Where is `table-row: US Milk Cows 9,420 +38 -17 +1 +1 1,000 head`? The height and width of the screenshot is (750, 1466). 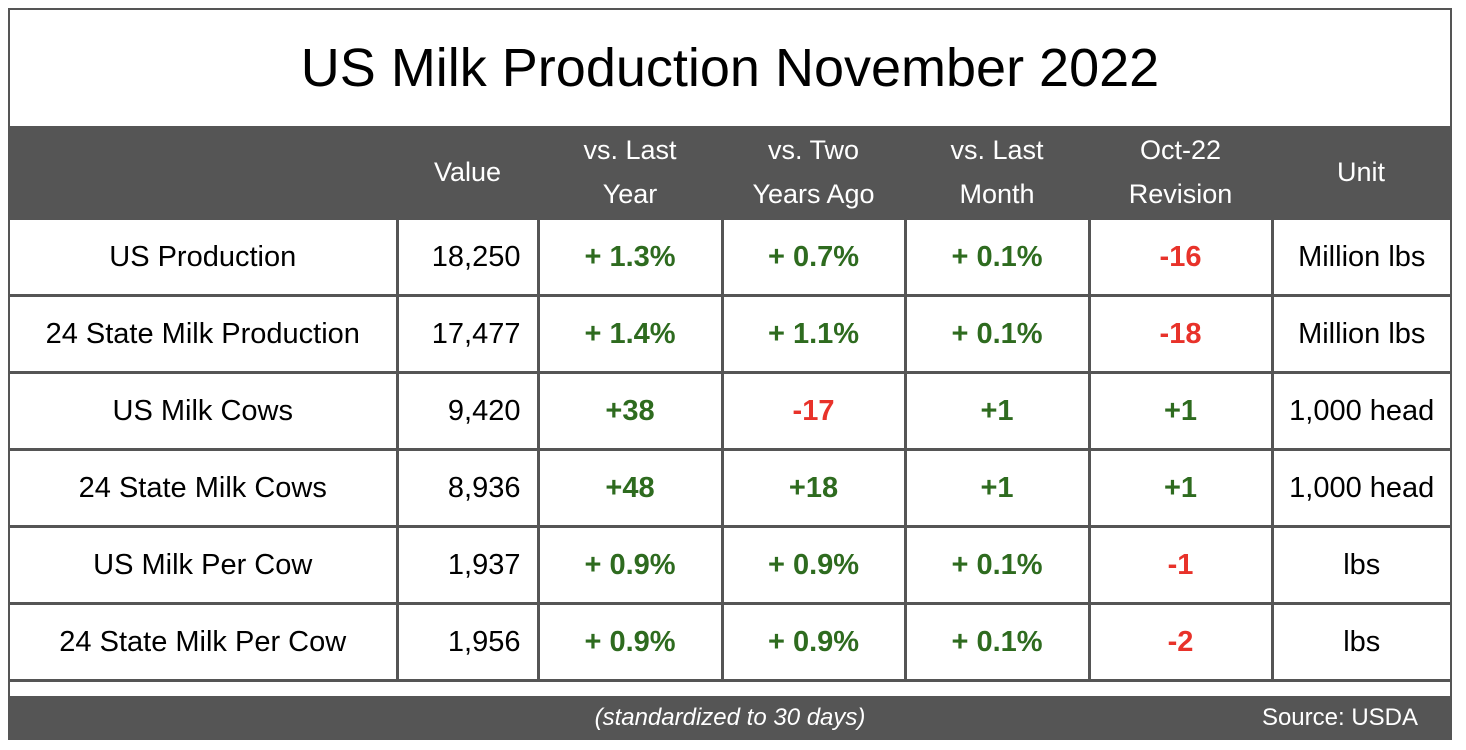 table-row: US Milk Cows 9,420 +38 -17 +1 +1 1,000 head is located at coordinates (730, 411).